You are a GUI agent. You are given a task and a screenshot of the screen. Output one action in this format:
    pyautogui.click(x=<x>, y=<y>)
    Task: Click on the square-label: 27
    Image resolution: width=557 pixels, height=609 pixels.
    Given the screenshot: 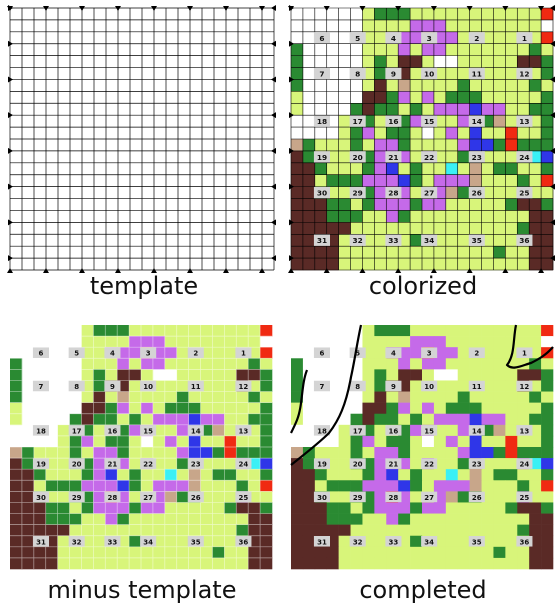 What is the action you would take?
    pyautogui.click(x=429, y=193)
    